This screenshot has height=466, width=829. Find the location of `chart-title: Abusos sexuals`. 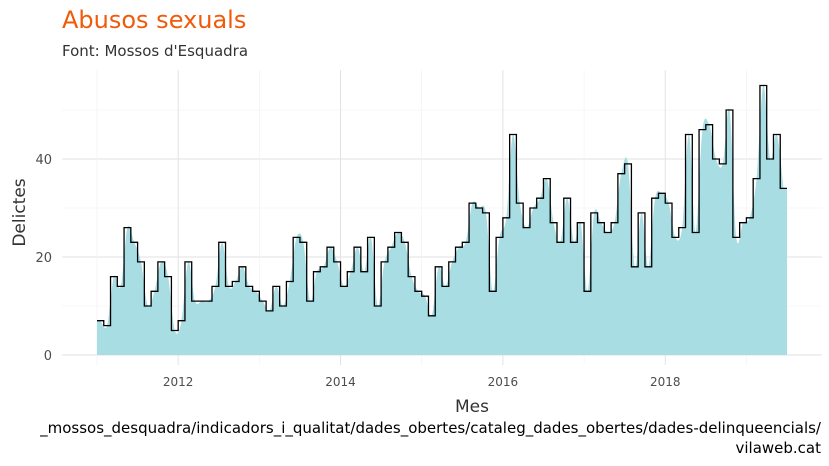

chart-title: Abusos sexuals is located at coordinates (154, 20).